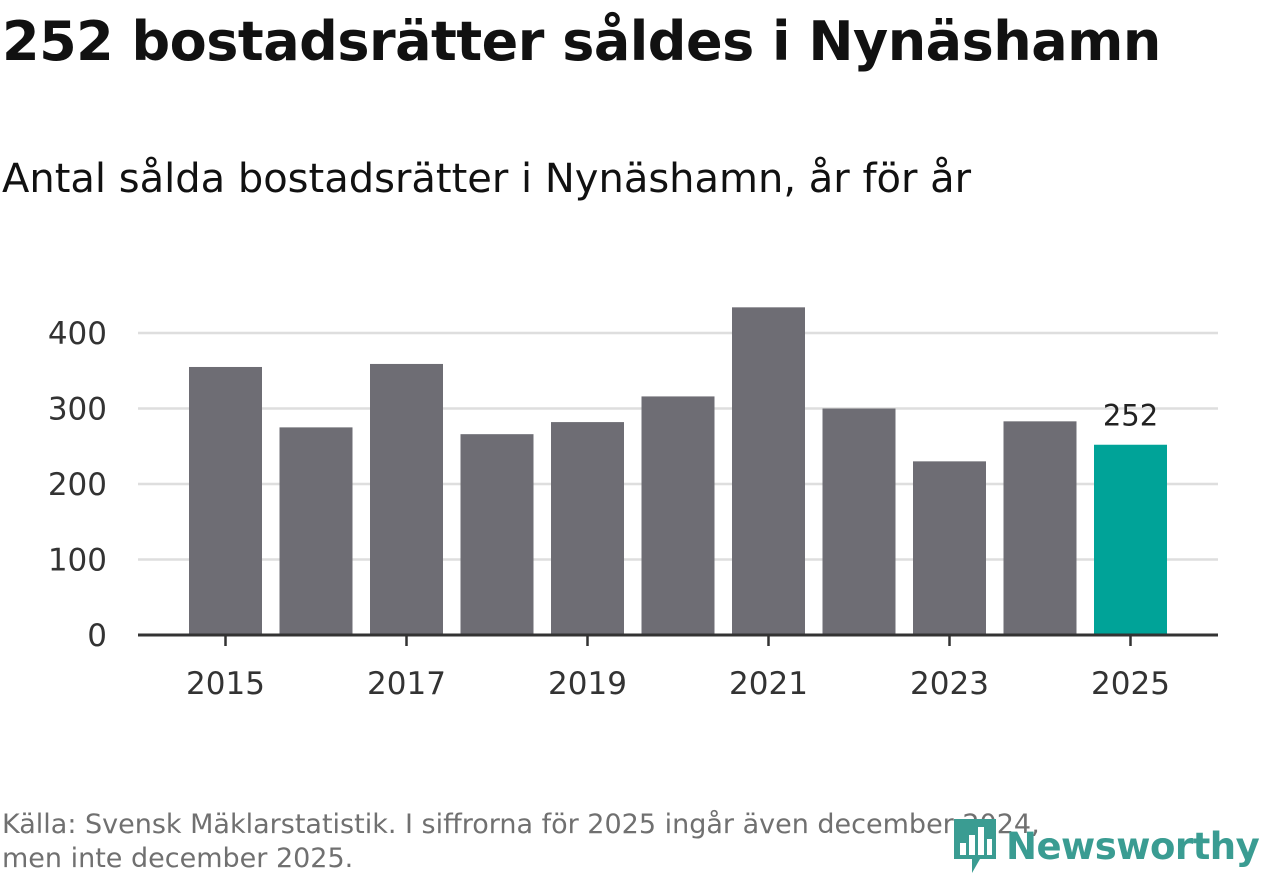 This screenshot has width=1262, height=879. What do you see at coordinates (1130, 416) in the screenshot?
I see `data-label-2025: 252` at bounding box center [1130, 416].